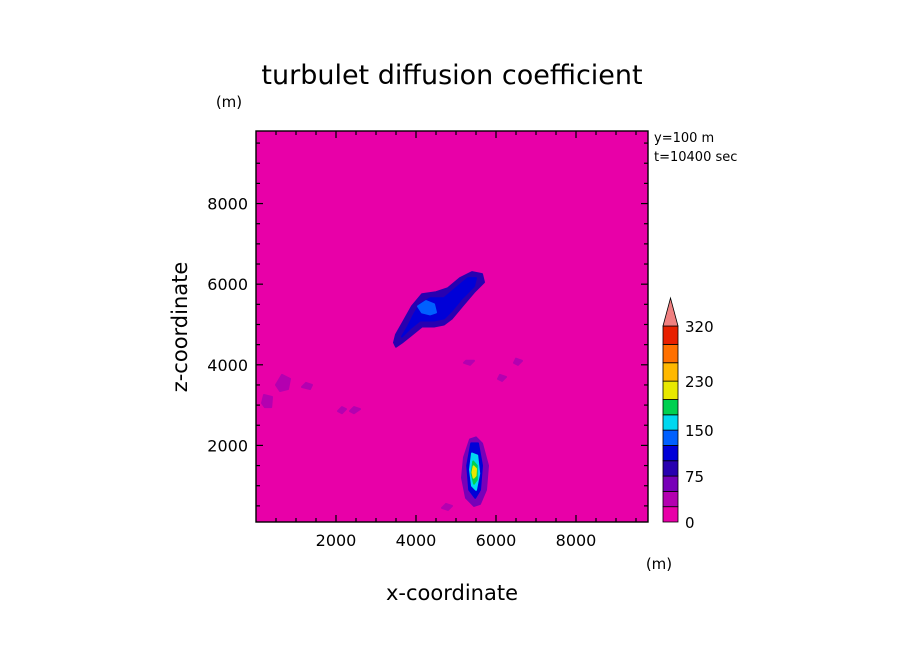 The width and height of the screenshot is (904, 654). Describe the element at coordinates (180, 327) in the screenshot. I see `y-axis-label: z-coordinate` at that location.